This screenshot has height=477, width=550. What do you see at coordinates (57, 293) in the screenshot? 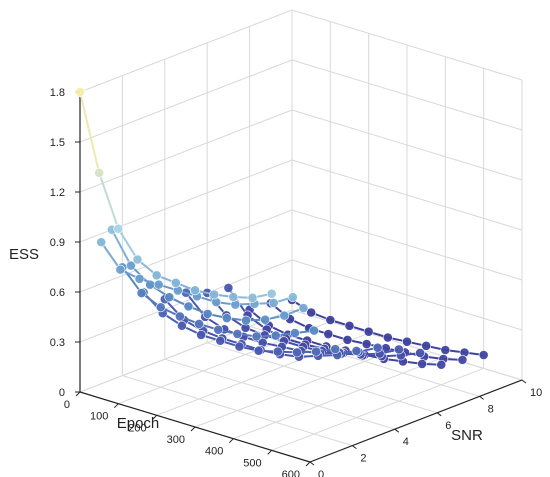
I see `z-tick-label: 0.6` at bounding box center [57, 293].